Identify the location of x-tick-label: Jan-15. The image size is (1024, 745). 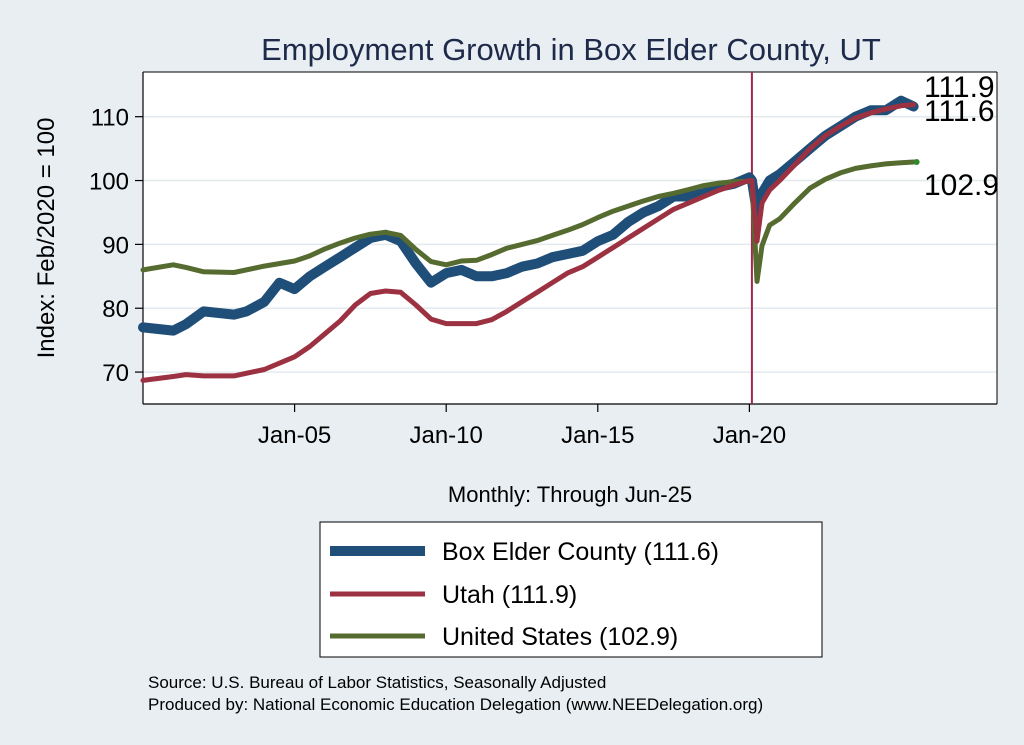
(597, 435).